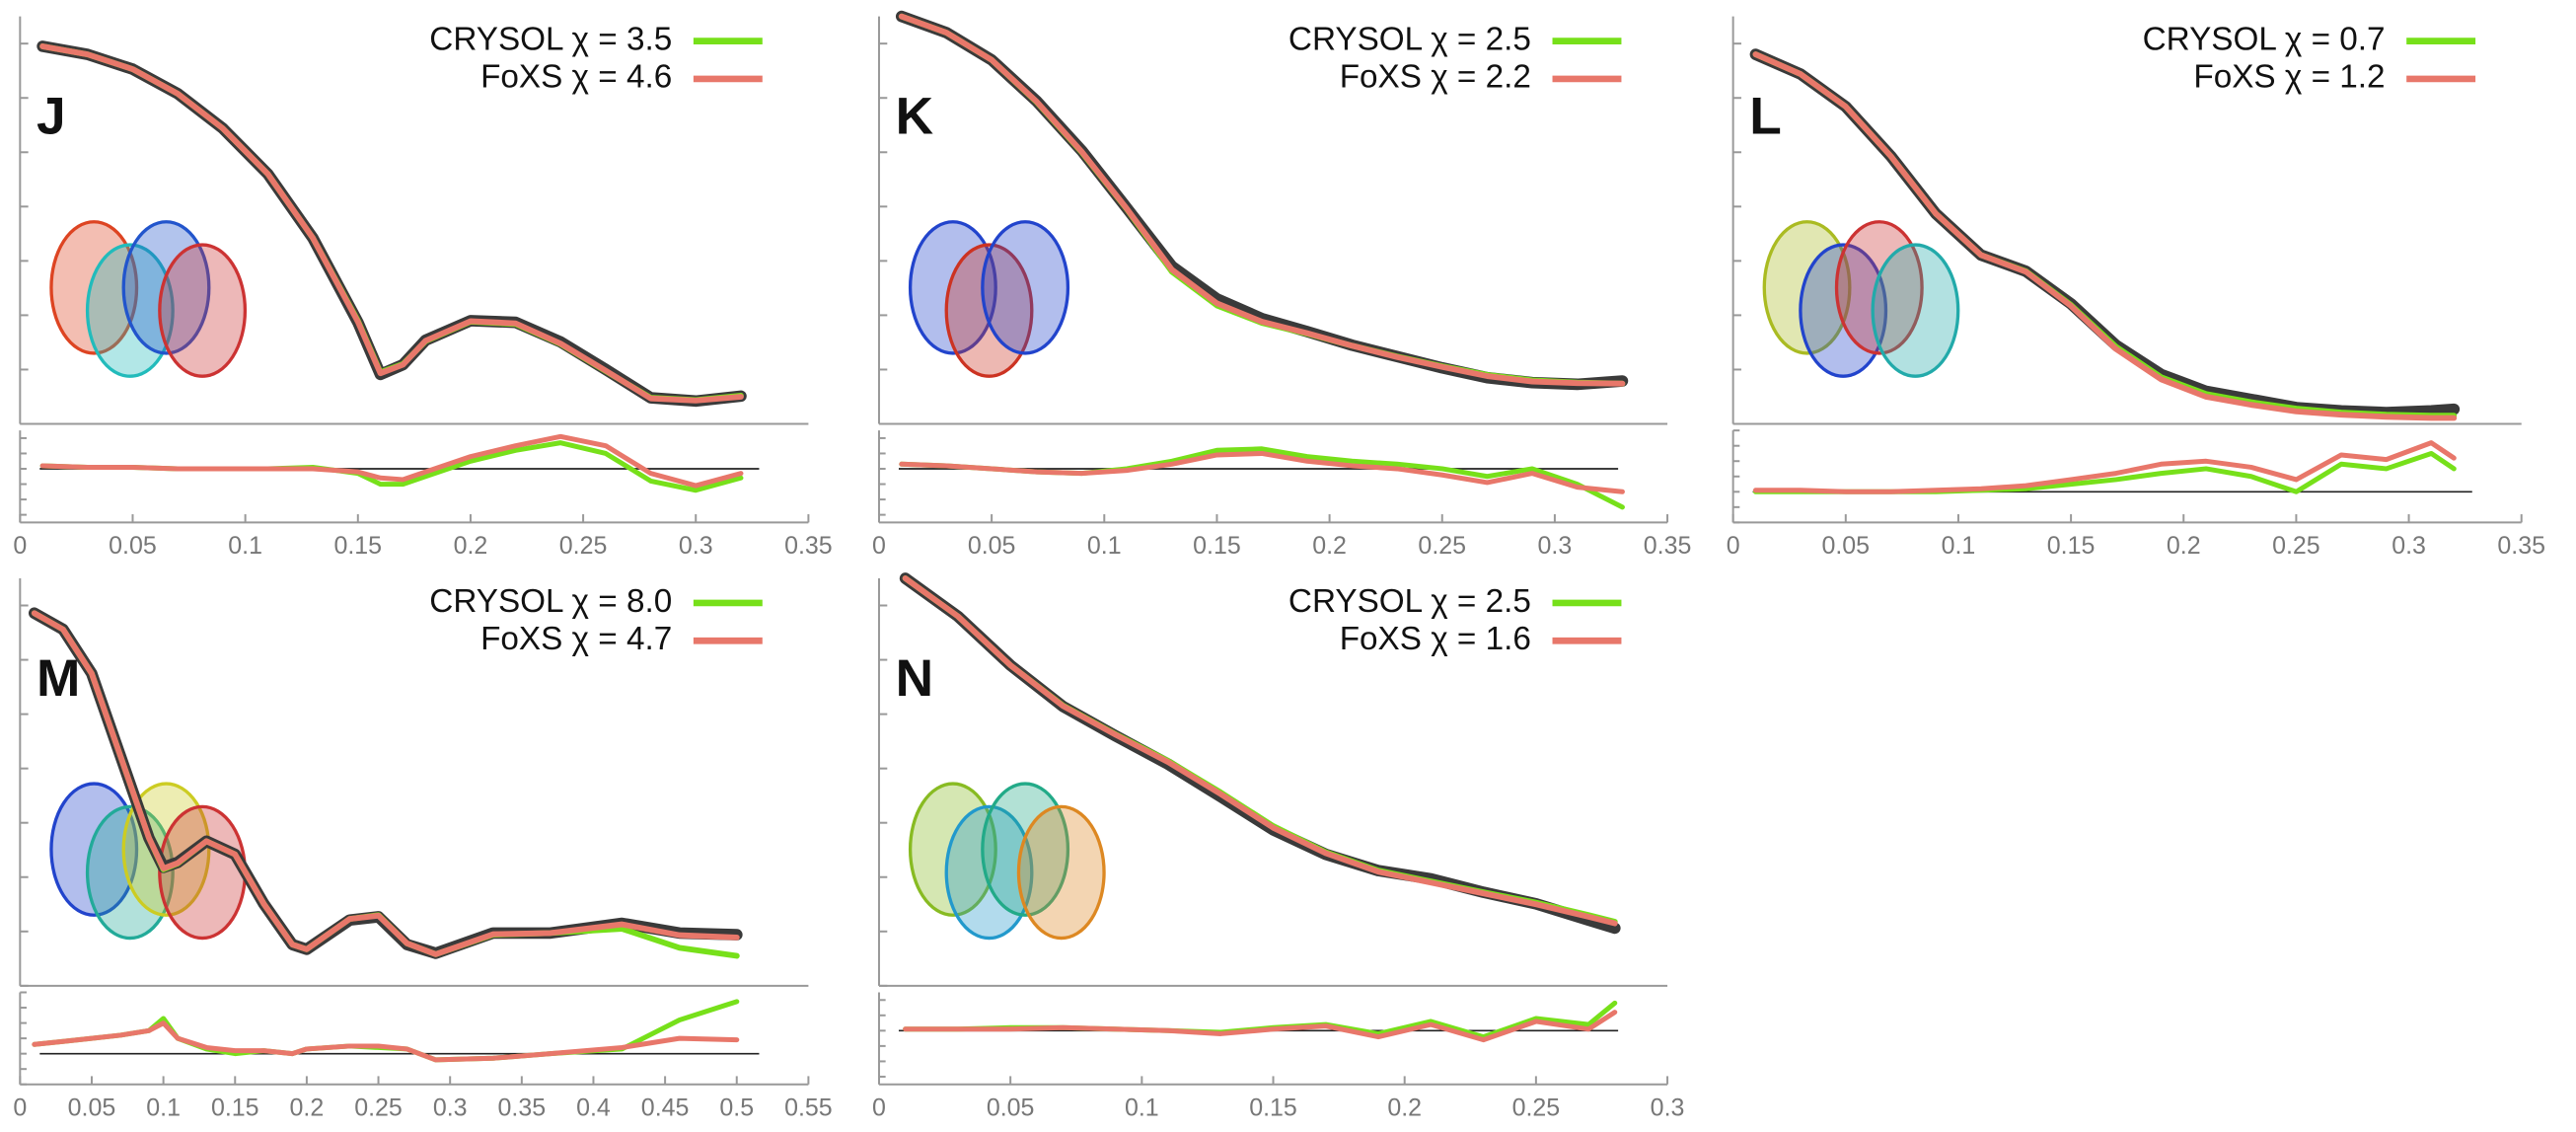  Describe the element at coordinates (914, 678) in the screenshot. I see `panel-letter: N` at that location.